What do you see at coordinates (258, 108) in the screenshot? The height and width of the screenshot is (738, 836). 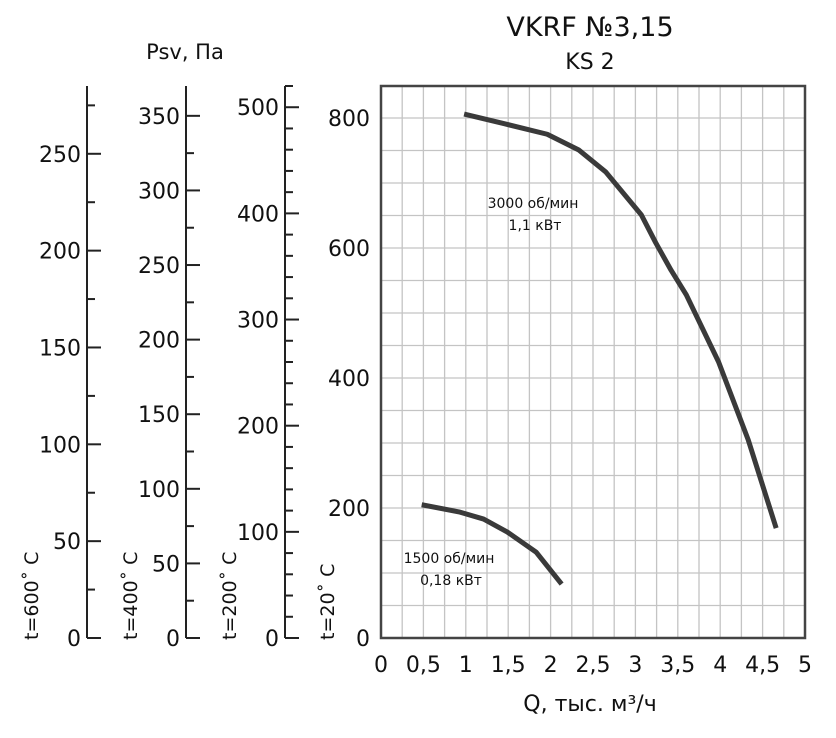 I see `secondary-axis-tick-label: 500` at bounding box center [258, 108].